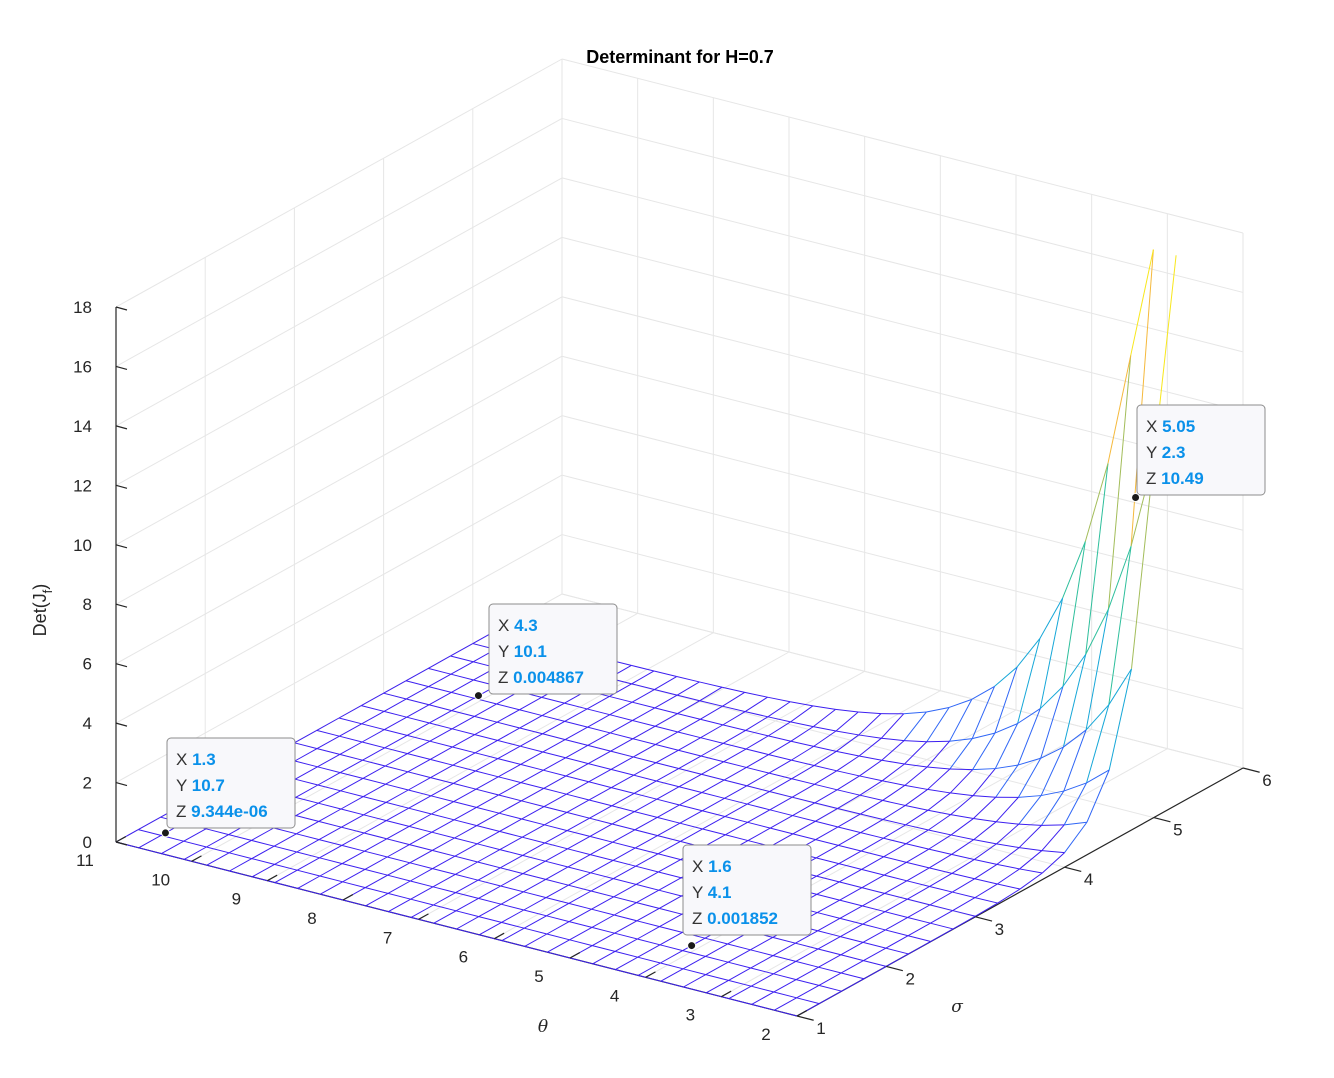 Image resolution: width=1334 pixels, height=1078 pixels. Describe the element at coordinates (87, 664) in the screenshot. I see `z-tick-label: 6` at that location.